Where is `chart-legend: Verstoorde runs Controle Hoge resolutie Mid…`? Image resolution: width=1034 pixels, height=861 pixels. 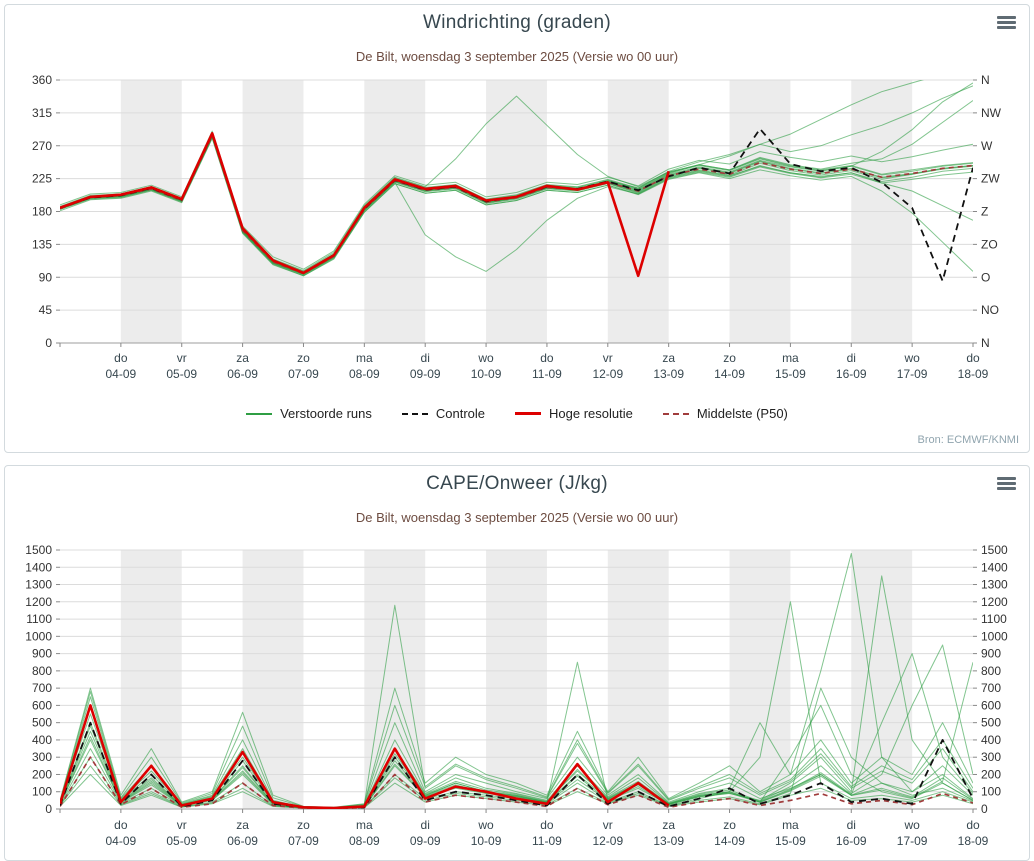 chart-legend: Verstoorde runs Controle Hoge resolutie Mid… is located at coordinates (517, 413).